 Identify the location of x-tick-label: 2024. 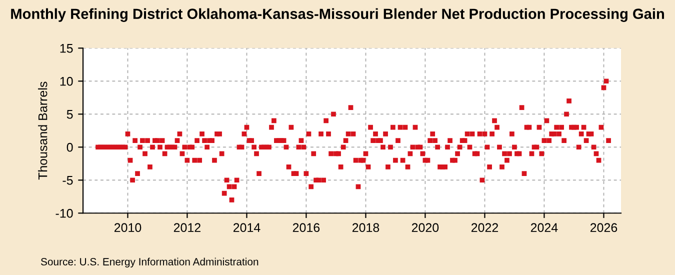
(544, 227).